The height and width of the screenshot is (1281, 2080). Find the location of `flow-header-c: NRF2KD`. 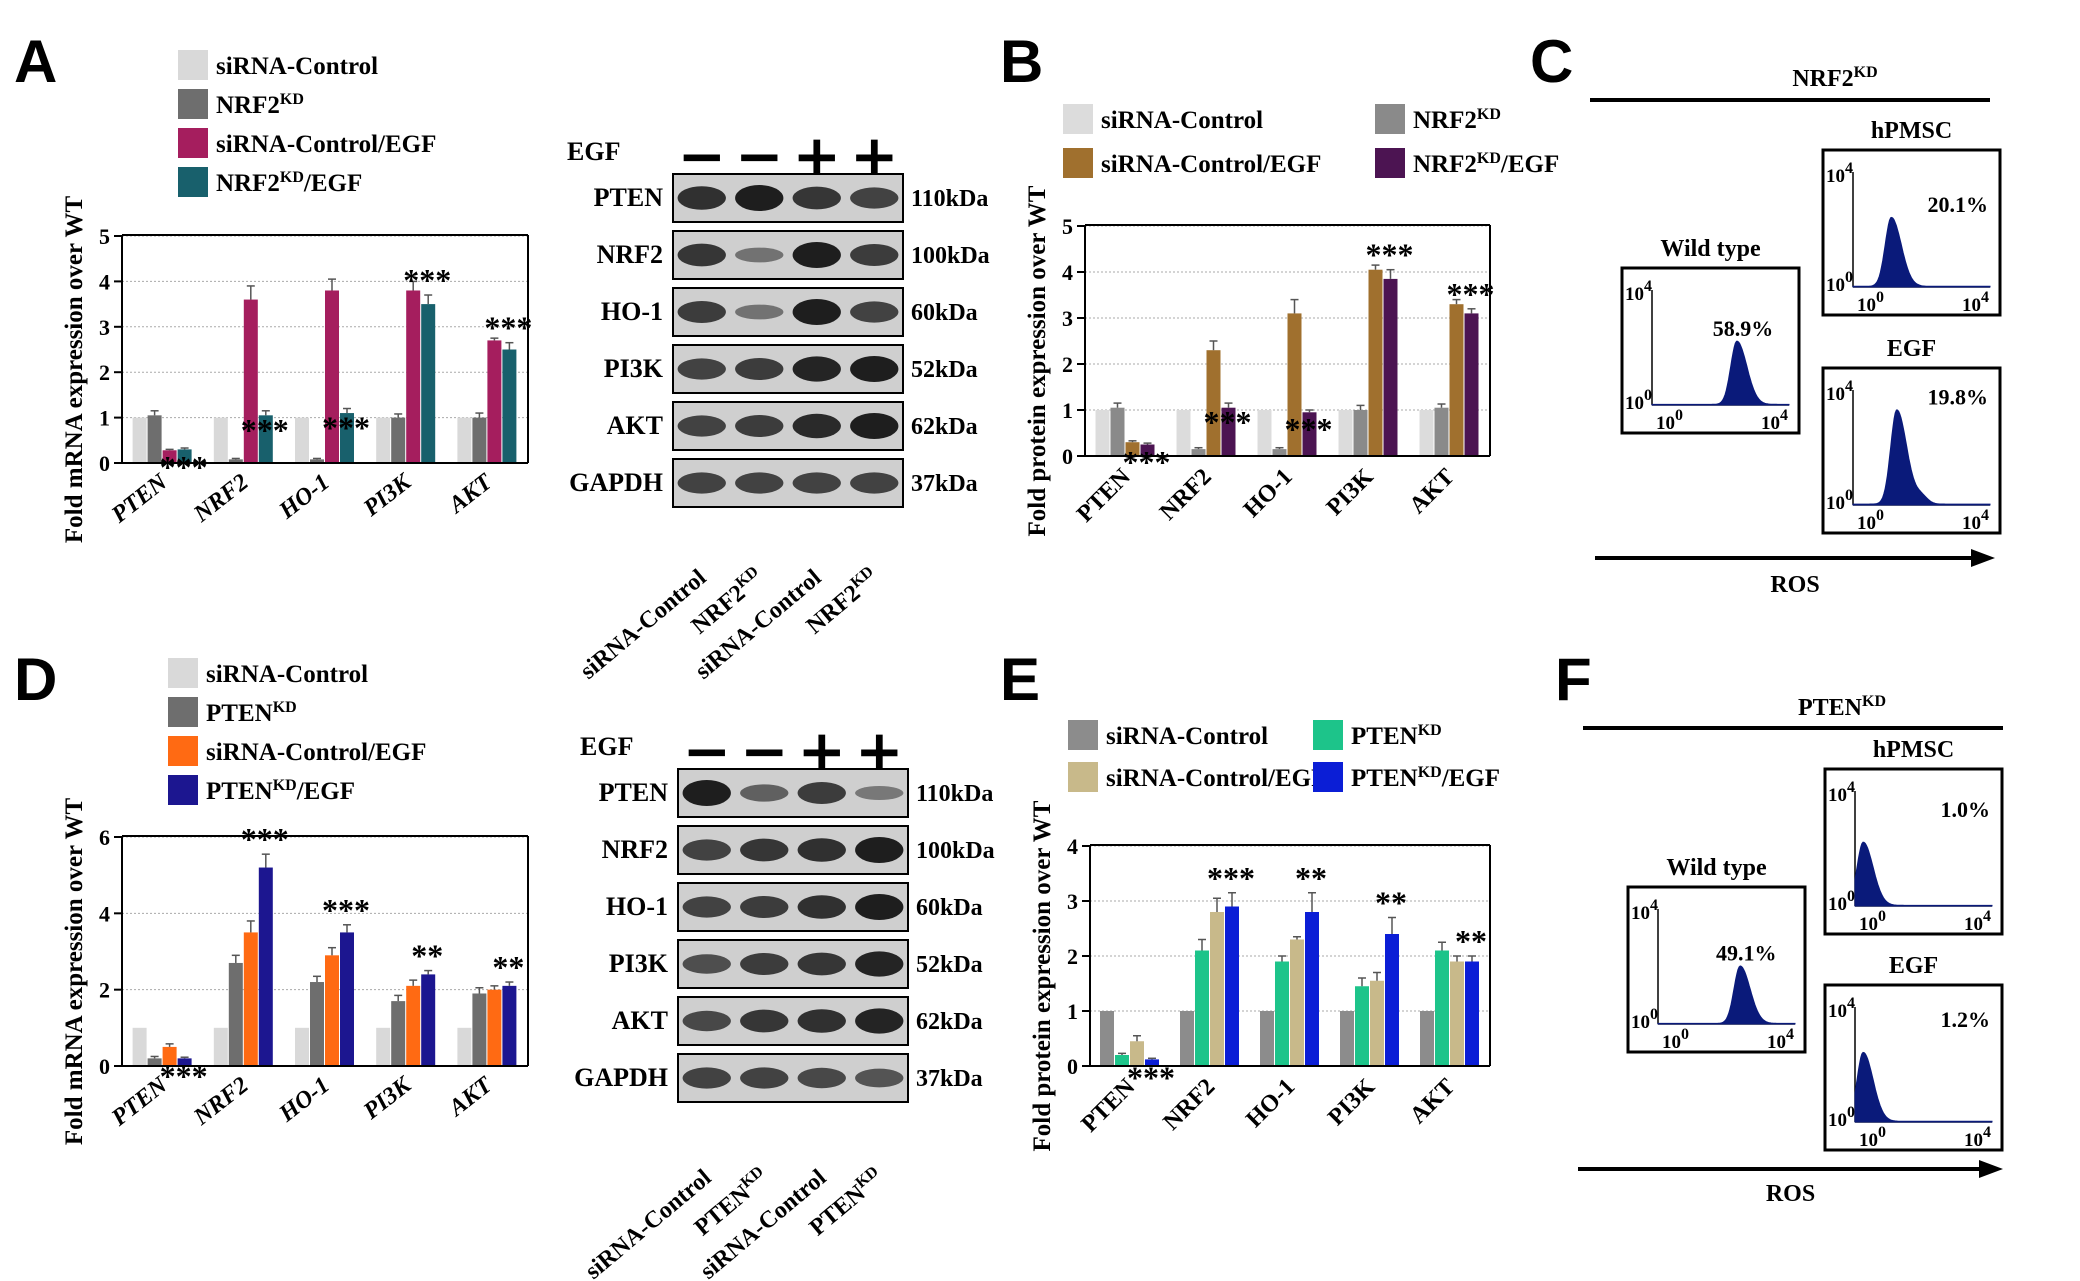

flow-header-c: NRF2KD is located at coordinates (1834, 78).